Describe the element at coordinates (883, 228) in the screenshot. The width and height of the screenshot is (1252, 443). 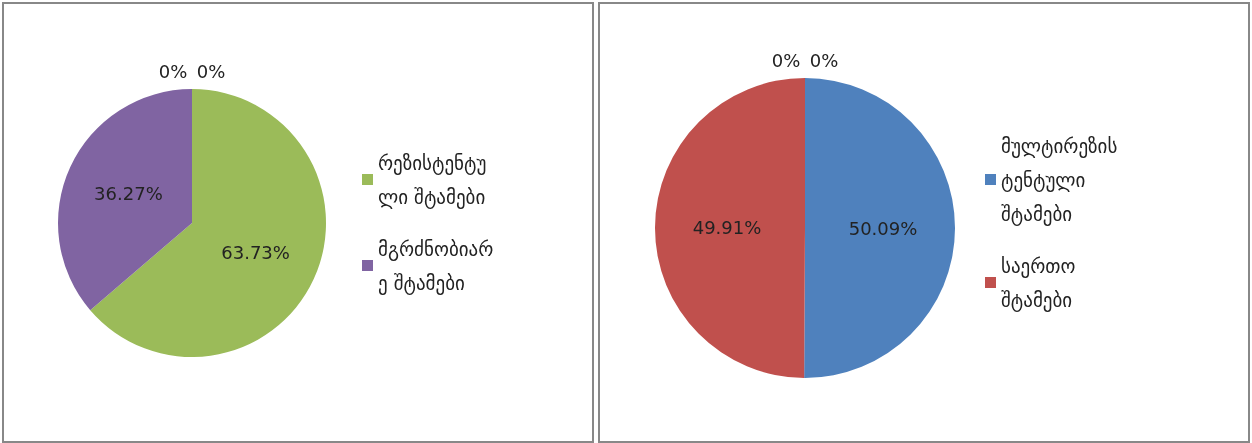
I see `data-label: 50.09%` at that location.